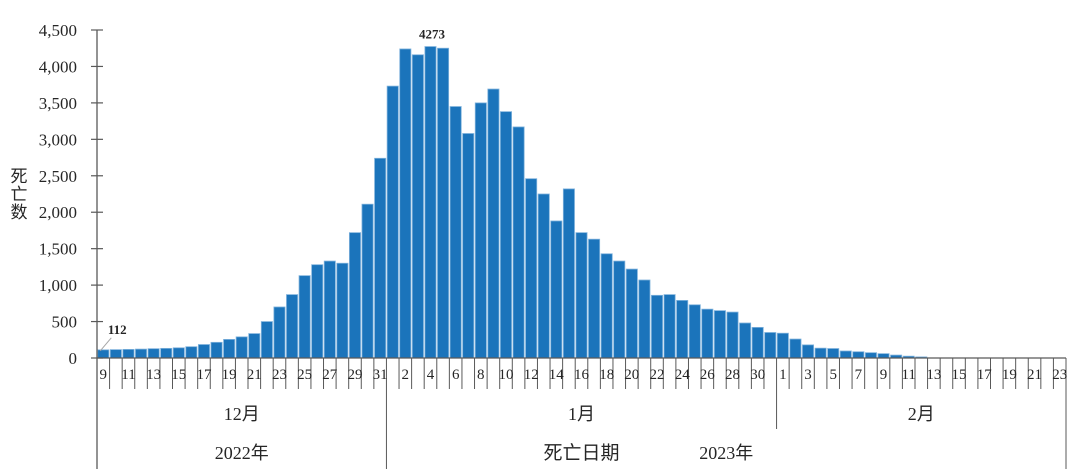 The width and height of the screenshot is (1080, 473). I want to click on x-day-label: 1, so click(783, 375).